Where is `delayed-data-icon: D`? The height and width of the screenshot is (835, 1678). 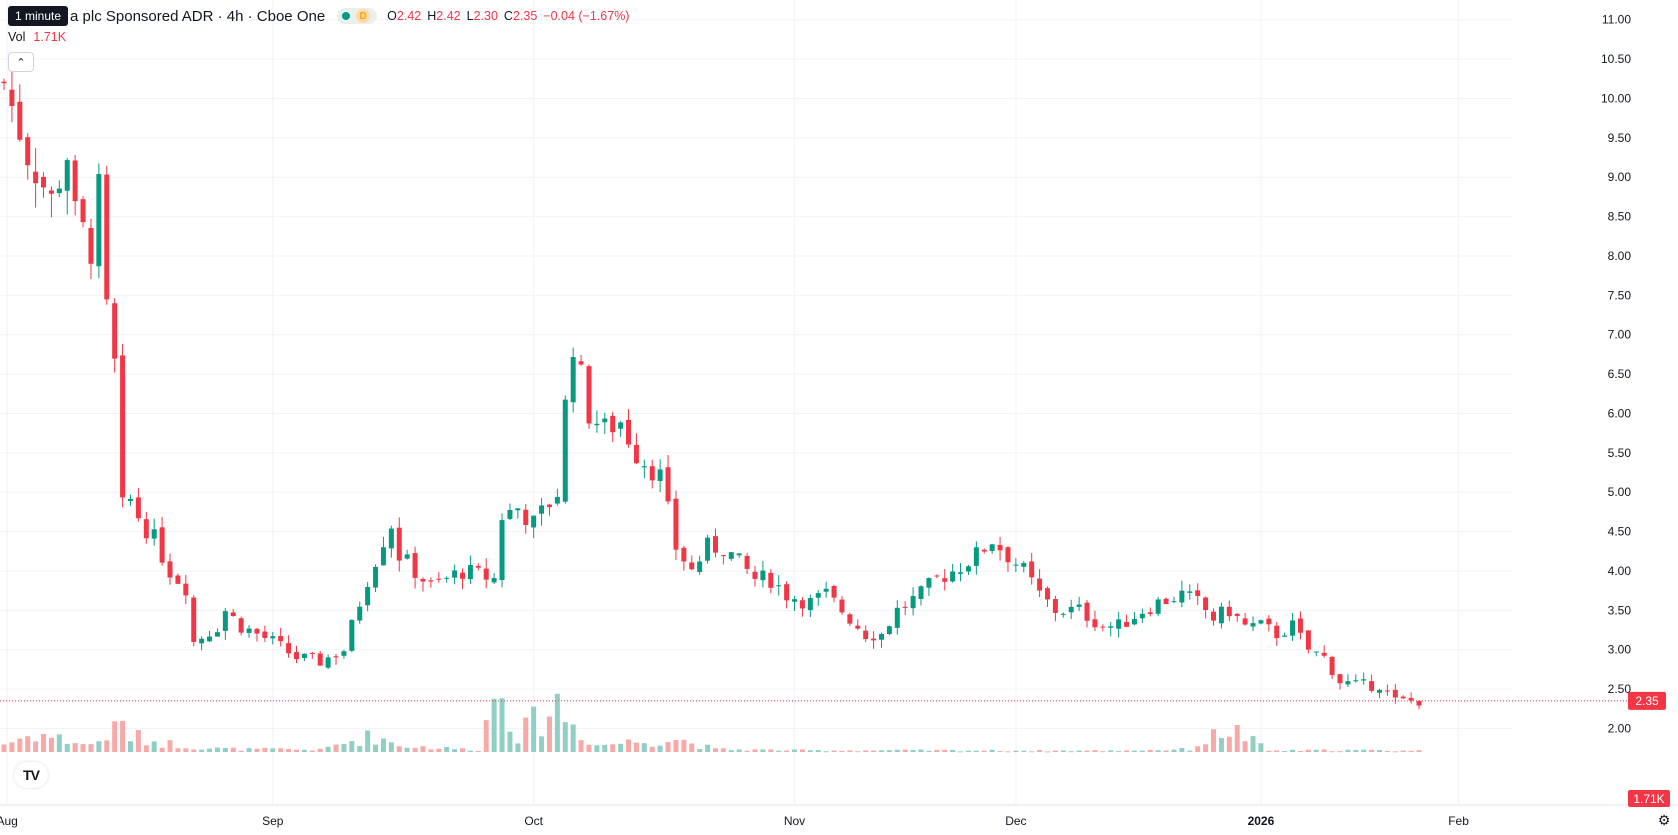 delayed-data-icon: D is located at coordinates (363, 16).